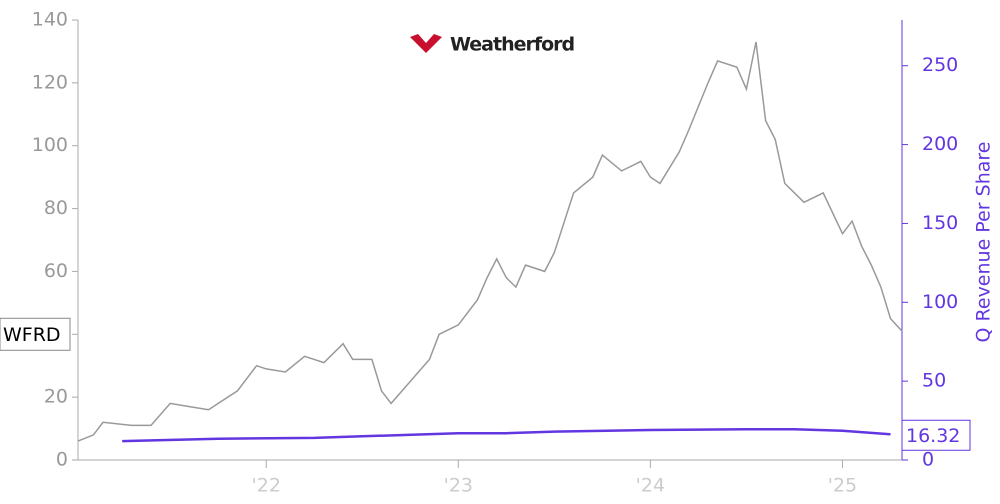 The image size is (1000, 504). Describe the element at coordinates (928, 460) in the screenshot. I see `y2-tick-label: 0` at that location.